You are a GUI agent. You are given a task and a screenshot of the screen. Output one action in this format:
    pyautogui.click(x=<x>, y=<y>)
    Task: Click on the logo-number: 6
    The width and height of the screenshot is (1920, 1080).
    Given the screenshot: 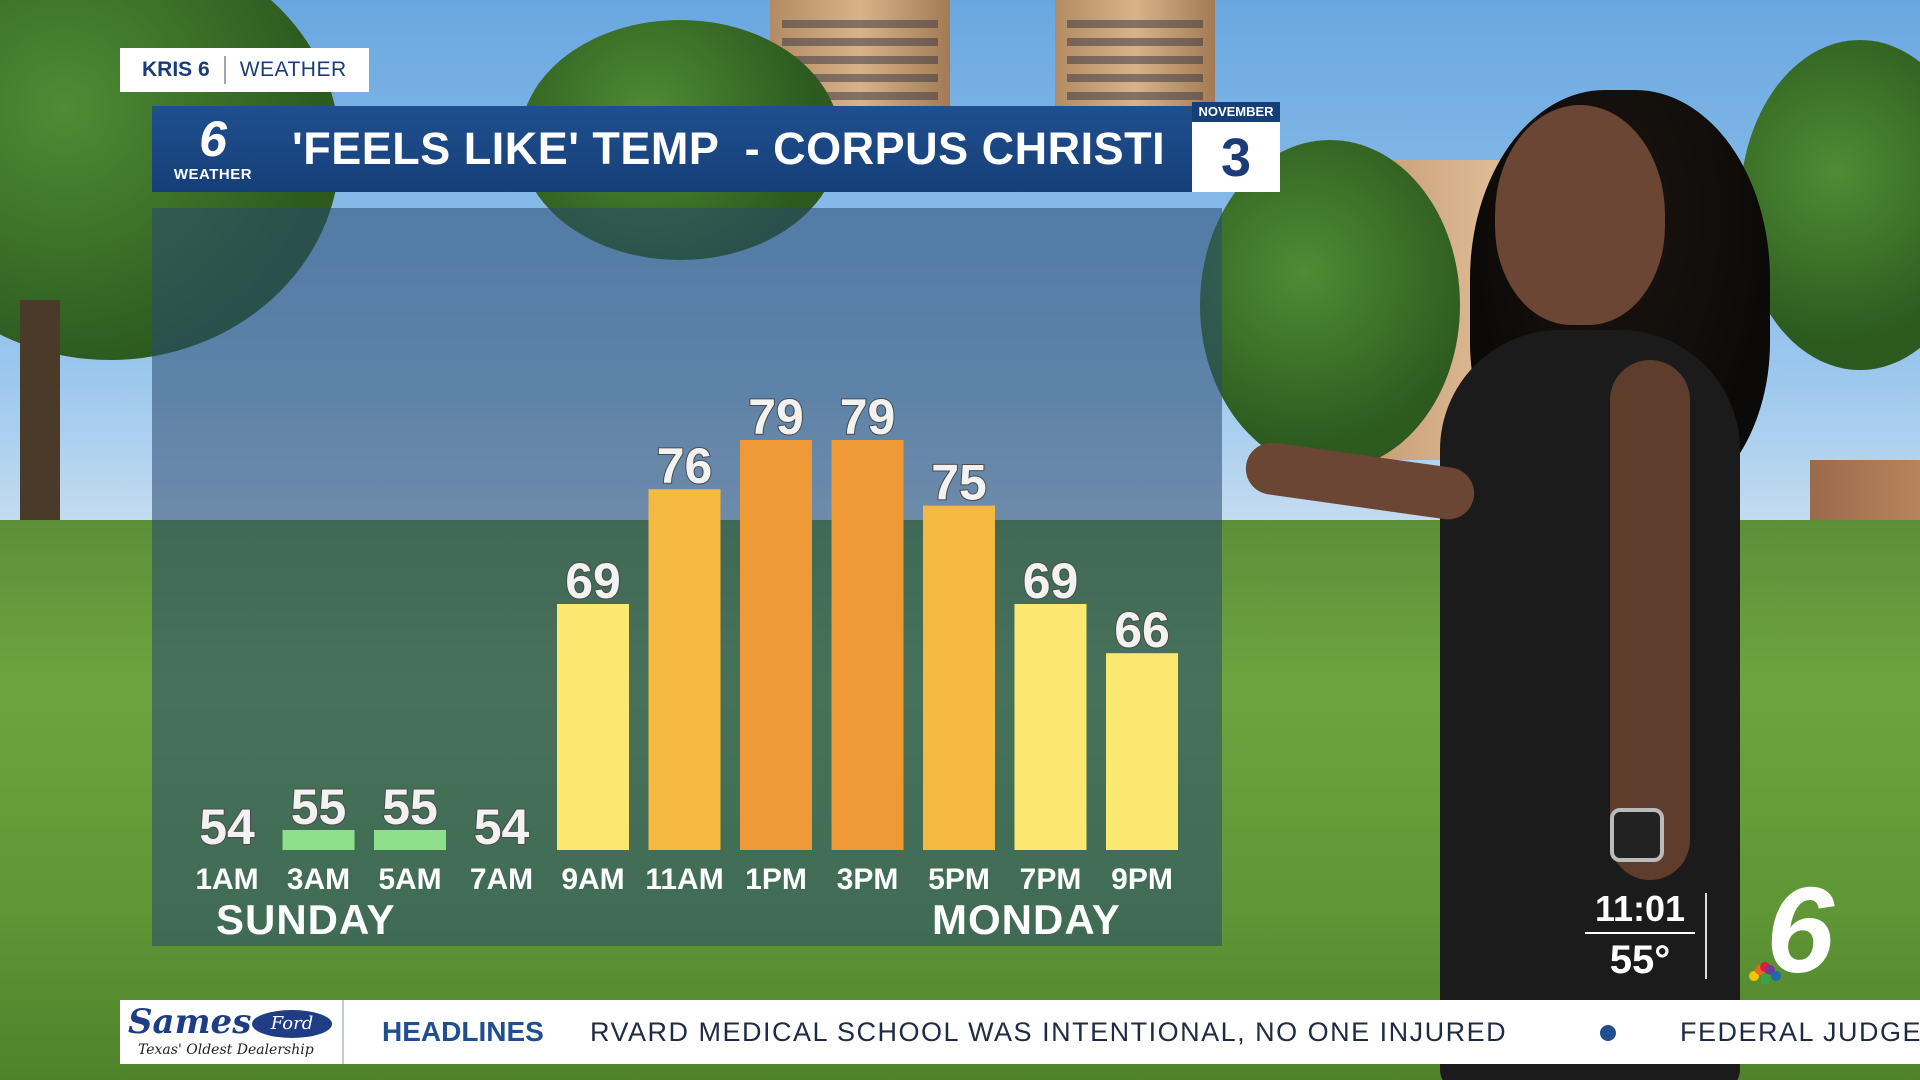 What is the action you would take?
    pyautogui.click(x=213, y=138)
    